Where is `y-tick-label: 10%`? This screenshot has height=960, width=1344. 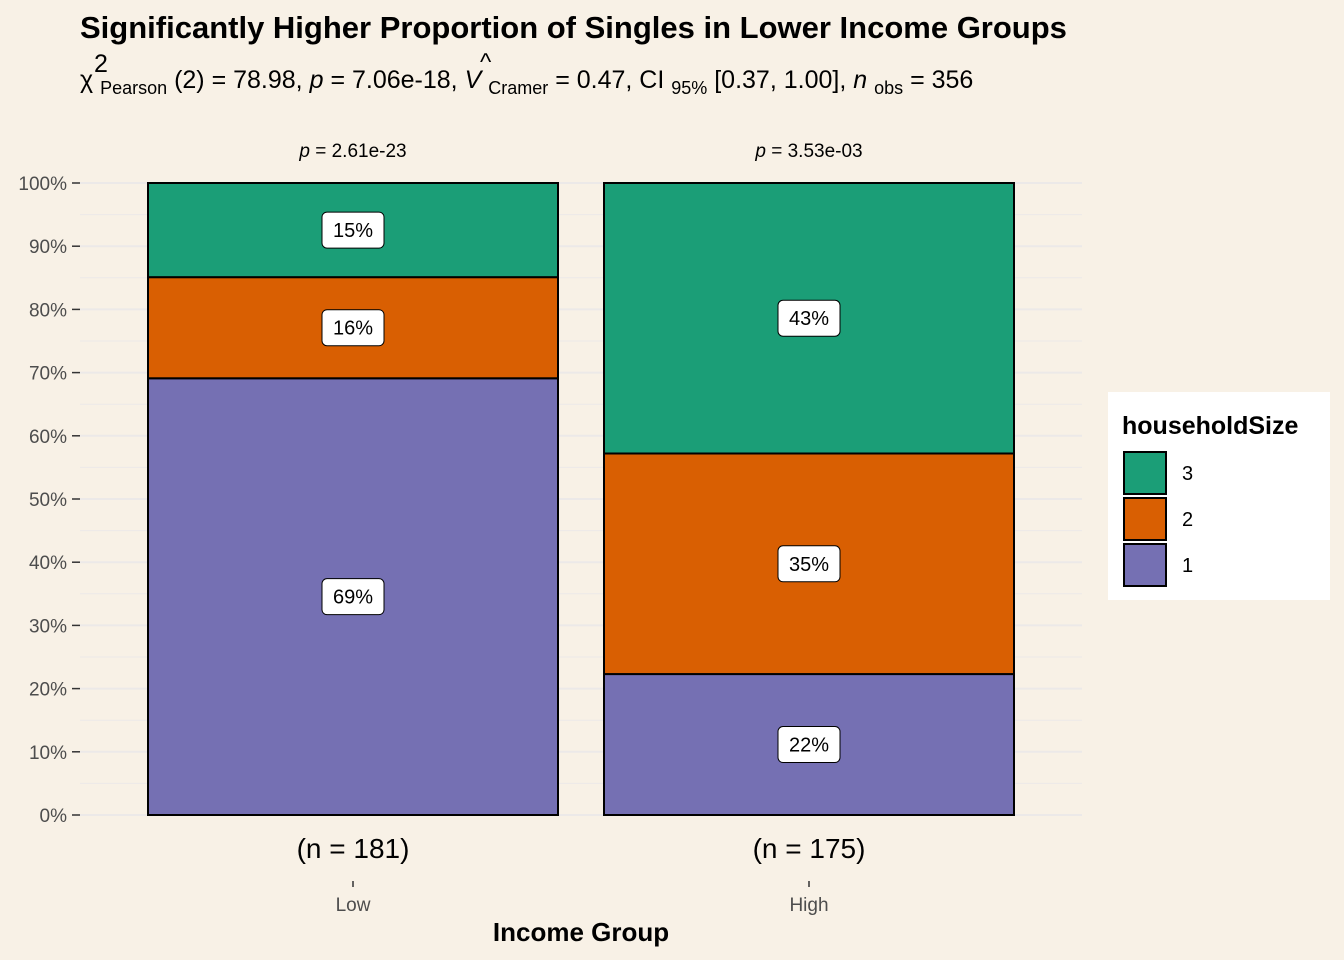 y-tick-label: 10% is located at coordinates (48, 753).